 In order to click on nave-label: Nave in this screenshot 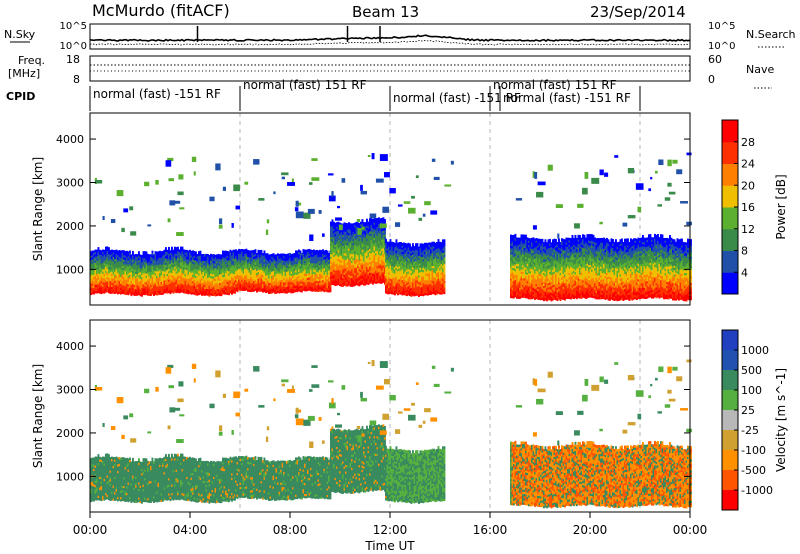, I will do `click(760, 69)`.